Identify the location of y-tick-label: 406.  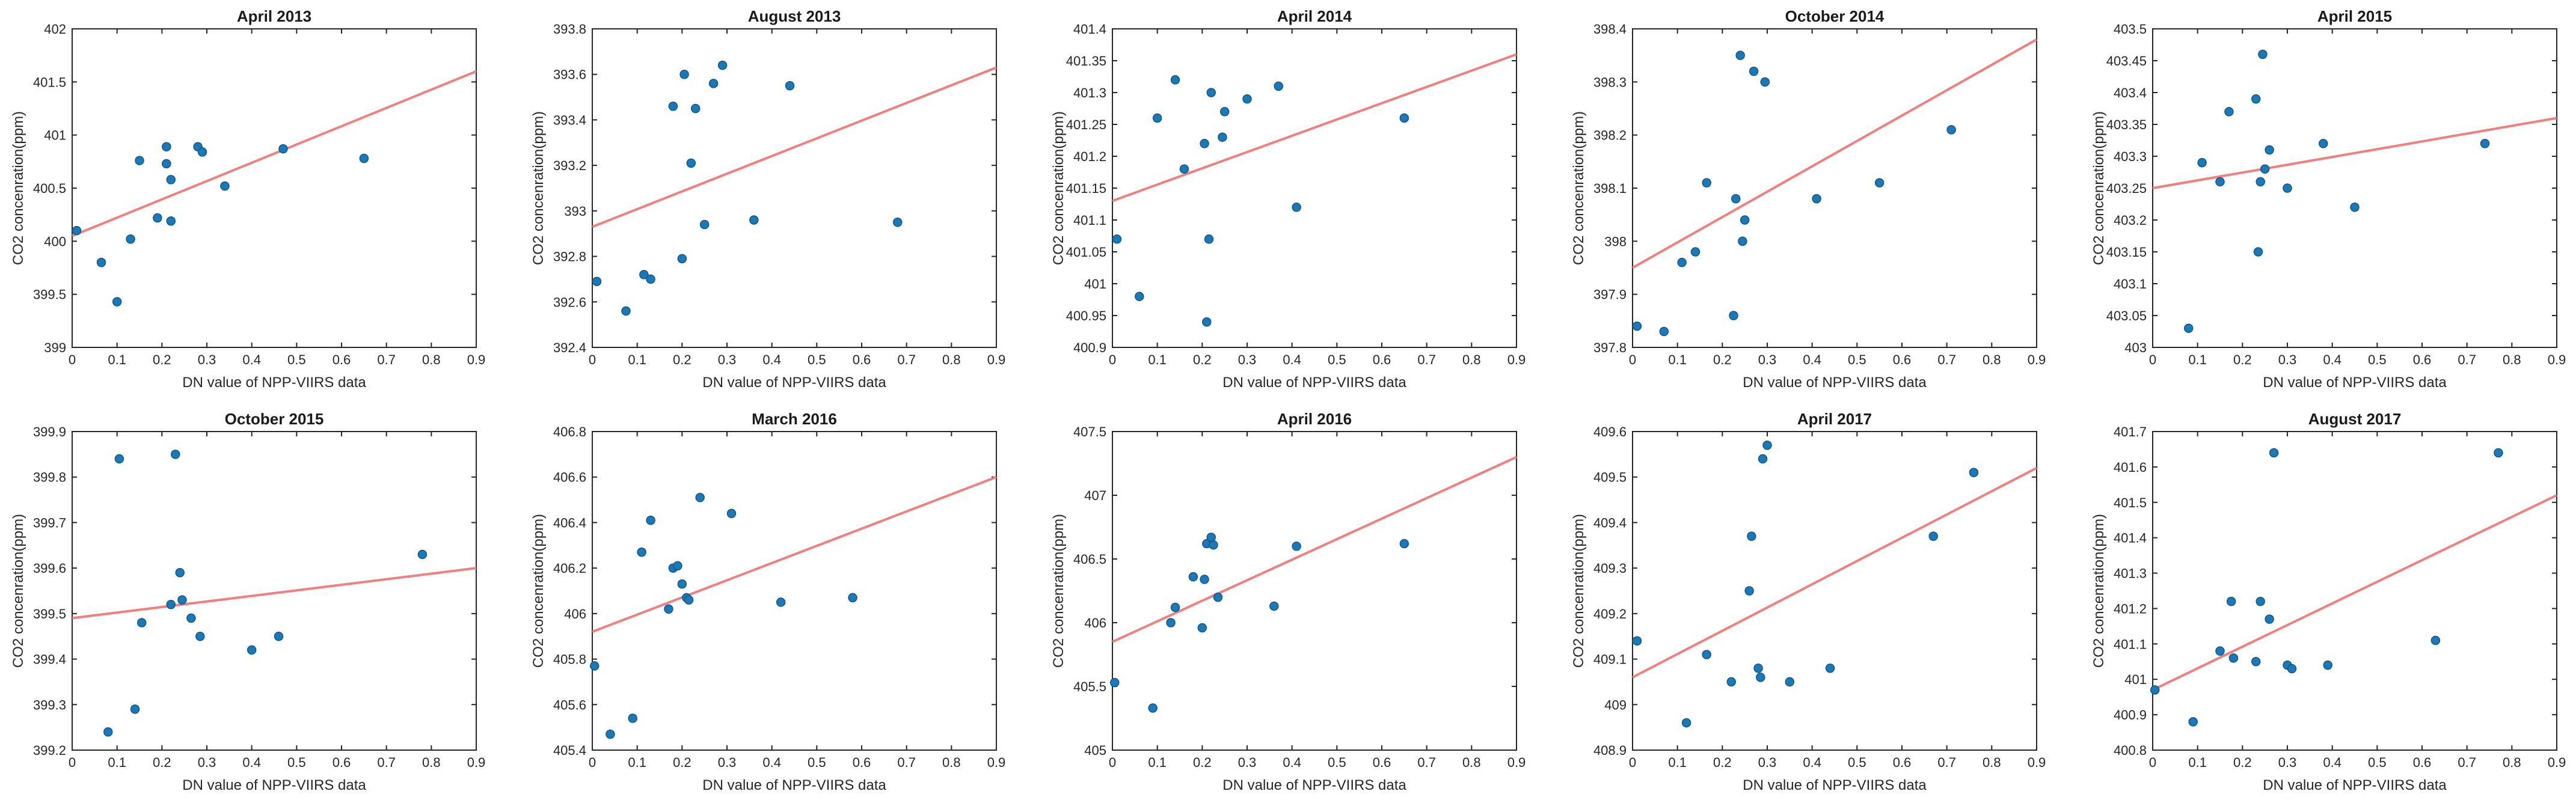
(1095, 622).